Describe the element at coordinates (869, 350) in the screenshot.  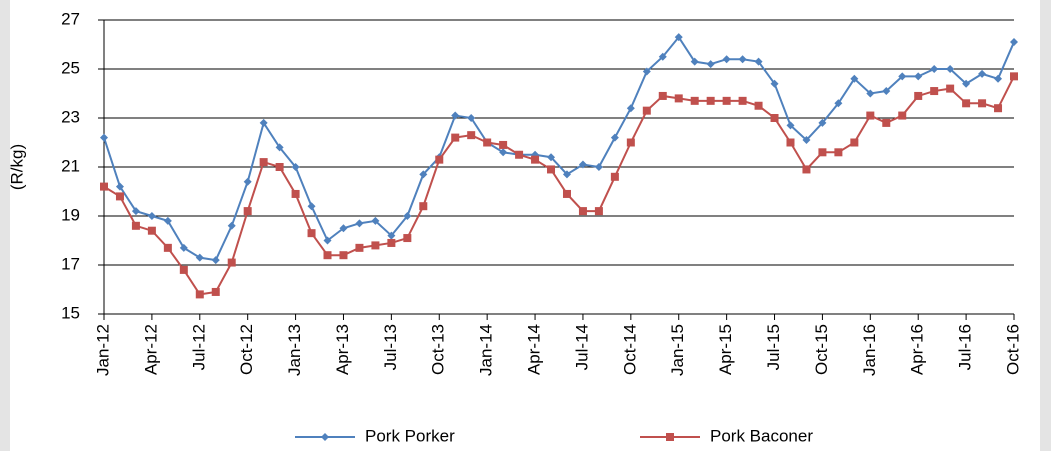
I see `x-tick-label: Jan-16` at that location.